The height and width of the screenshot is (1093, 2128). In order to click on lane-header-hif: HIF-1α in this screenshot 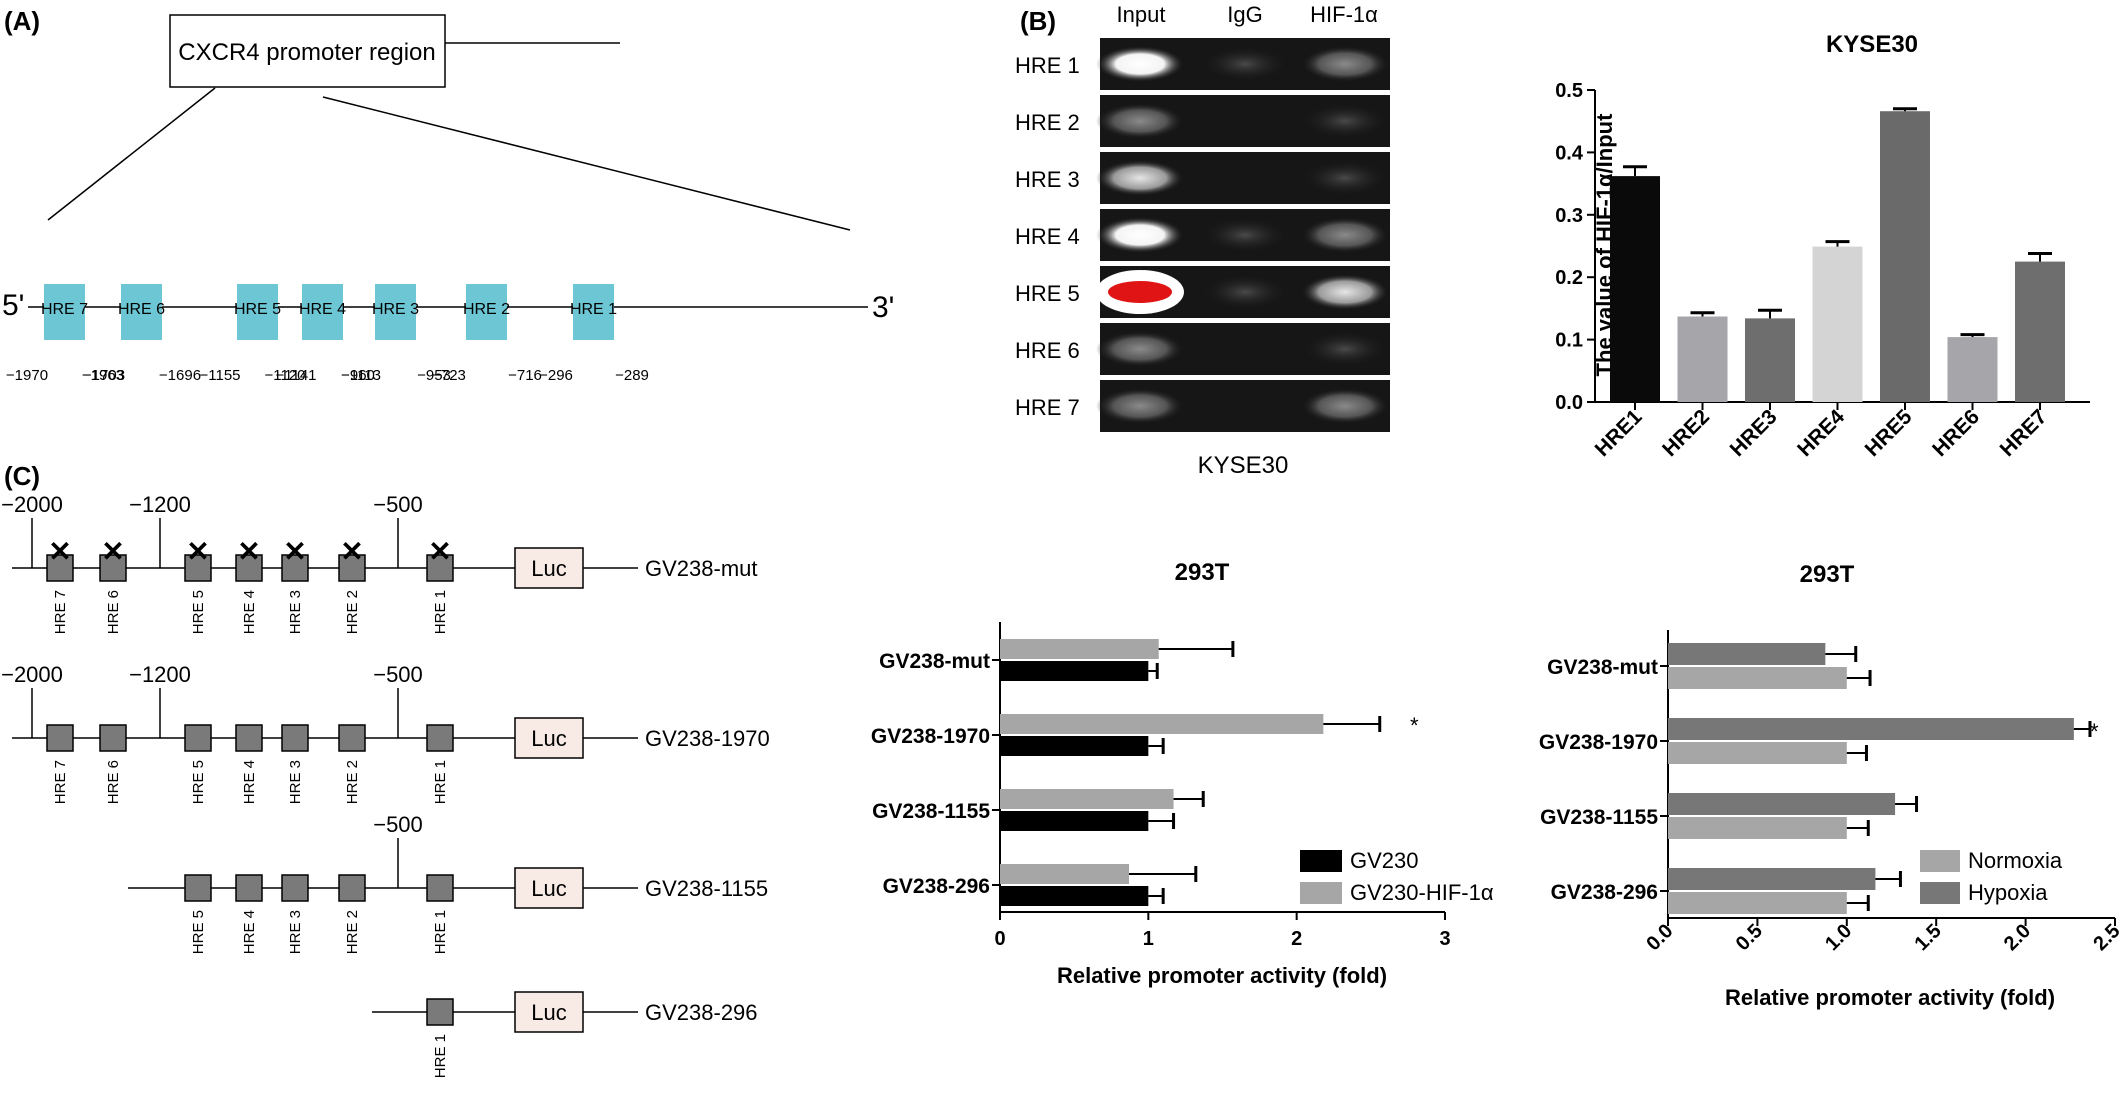, I will do `click(1344, 14)`.